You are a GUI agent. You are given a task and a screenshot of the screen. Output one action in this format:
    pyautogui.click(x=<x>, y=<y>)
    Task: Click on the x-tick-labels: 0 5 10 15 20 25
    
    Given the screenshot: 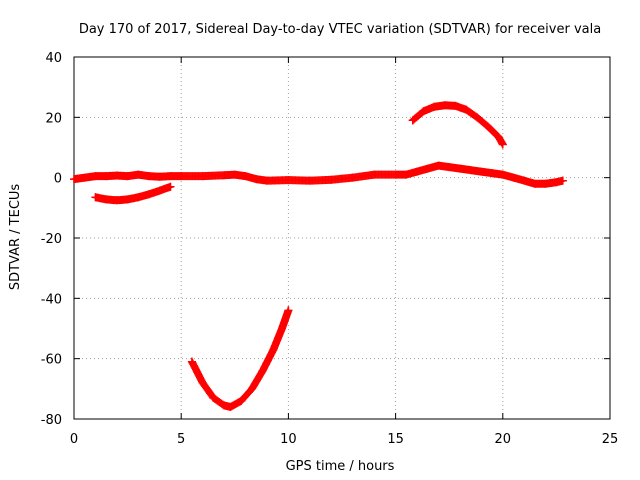 What is the action you would take?
    pyautogui.click(x=344, y=439)
    